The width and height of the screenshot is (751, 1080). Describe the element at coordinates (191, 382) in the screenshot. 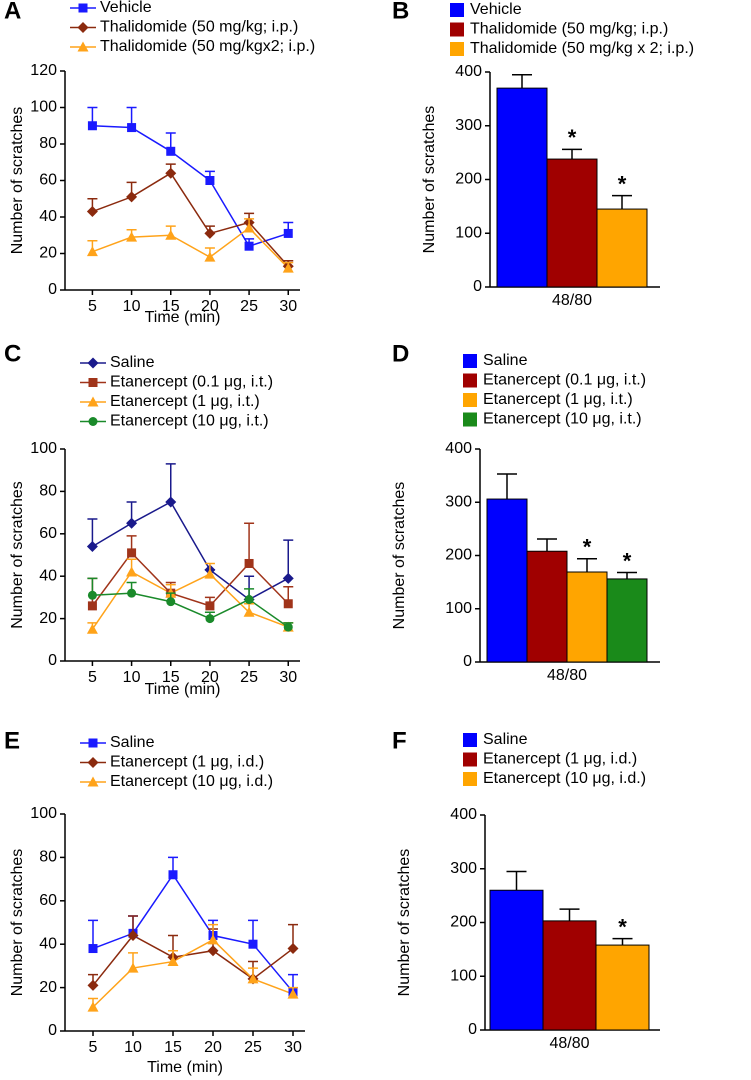

I see `legend-label: Etanercept (0.1 μg, i.t.)` at that location.